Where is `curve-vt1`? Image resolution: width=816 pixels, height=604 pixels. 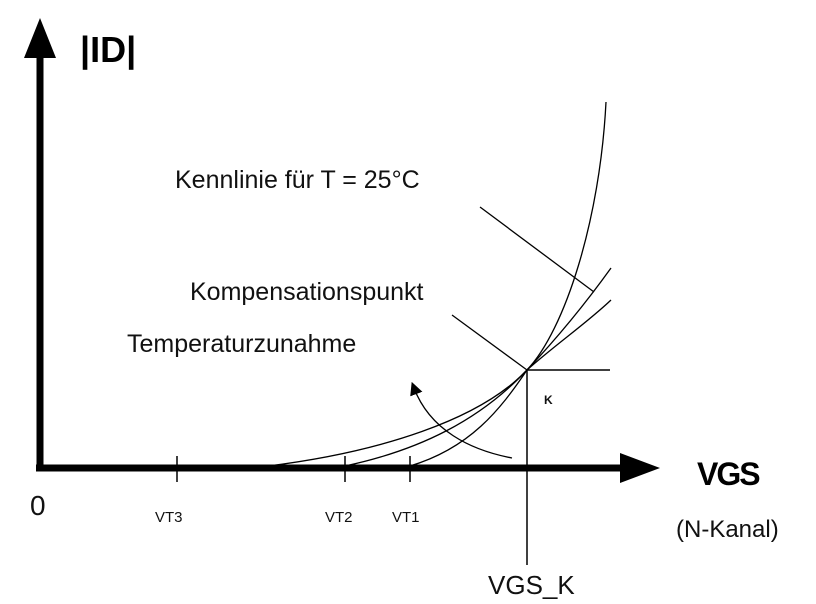 curve-vt1 is located at coordinates (510, 383).